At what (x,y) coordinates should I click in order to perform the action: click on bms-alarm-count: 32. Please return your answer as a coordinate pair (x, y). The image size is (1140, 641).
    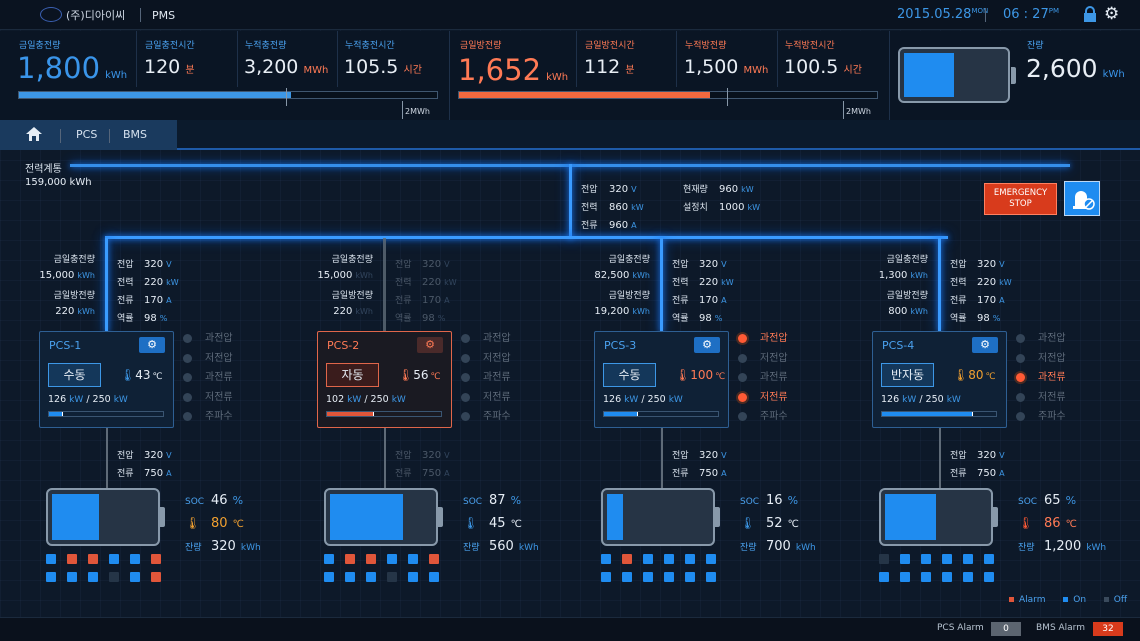
    Looking at the image, I should click on (1108, 629).